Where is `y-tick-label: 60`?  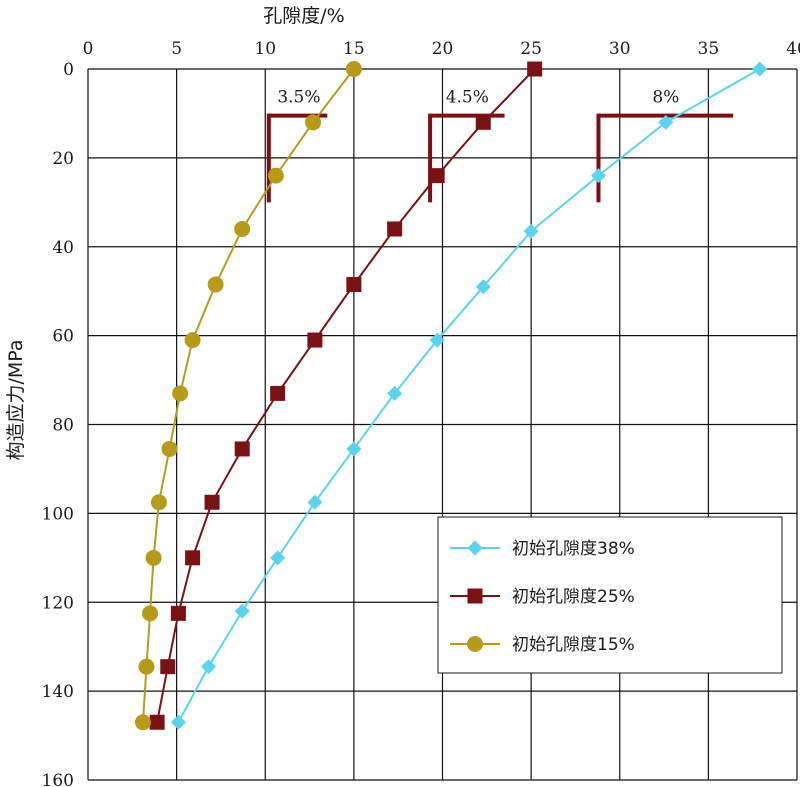 y-tick-label: 60 is located at coordinates (63, 337).